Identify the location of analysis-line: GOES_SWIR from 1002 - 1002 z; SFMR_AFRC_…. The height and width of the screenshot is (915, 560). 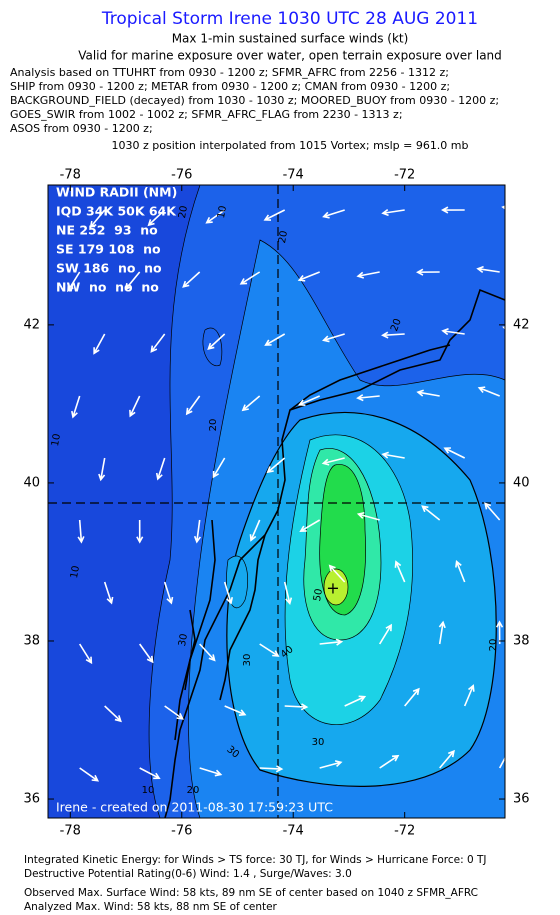
(206, 114).